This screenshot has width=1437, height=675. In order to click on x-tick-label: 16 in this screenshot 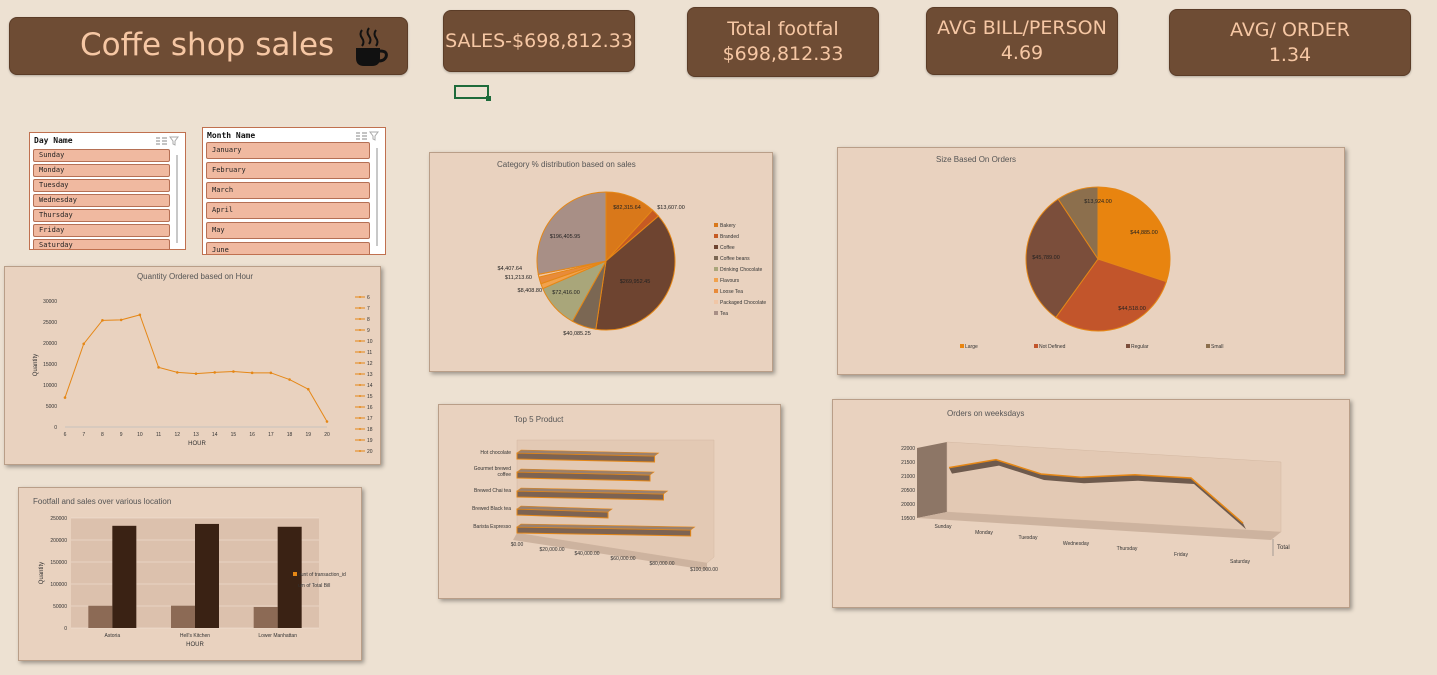, I will do `click(252, 435)`.